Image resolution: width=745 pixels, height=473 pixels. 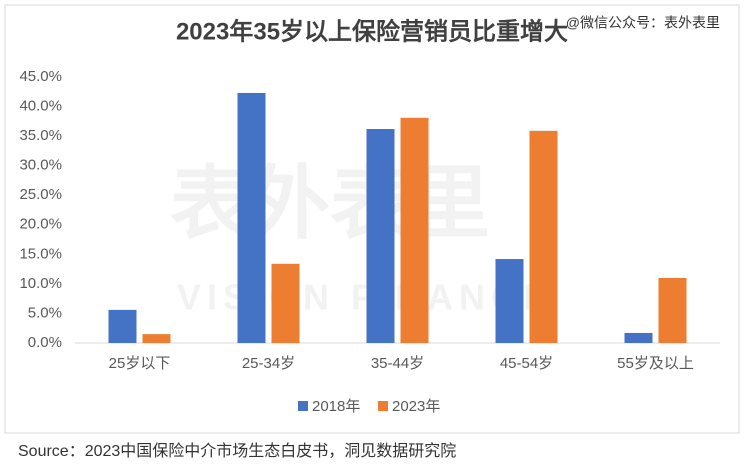 I want to click on x-tick-label: 55岁及以上, so click(x=655, y=363).